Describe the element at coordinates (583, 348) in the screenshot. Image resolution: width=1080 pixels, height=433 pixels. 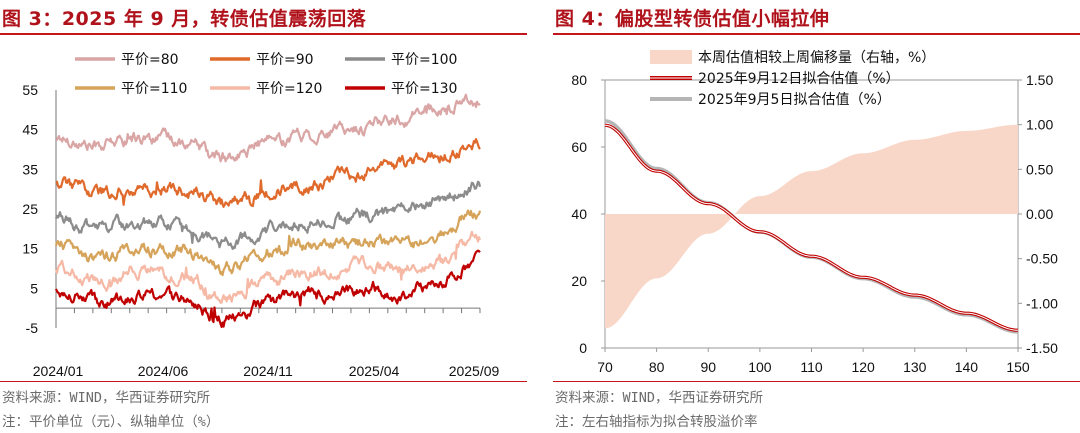
I see `y-left-tick-label: 0` at that location.